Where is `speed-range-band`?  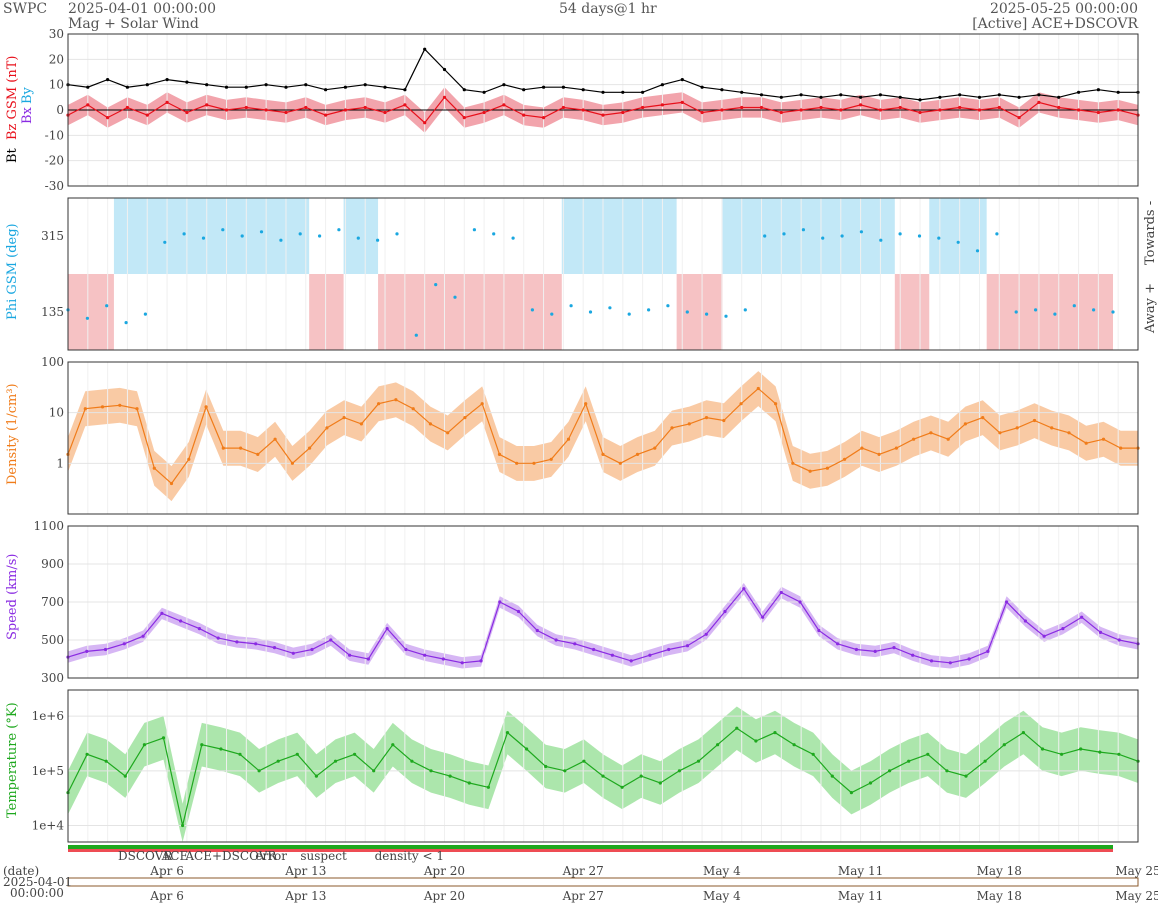 speed-range-band is located at coordinates (603, 626).